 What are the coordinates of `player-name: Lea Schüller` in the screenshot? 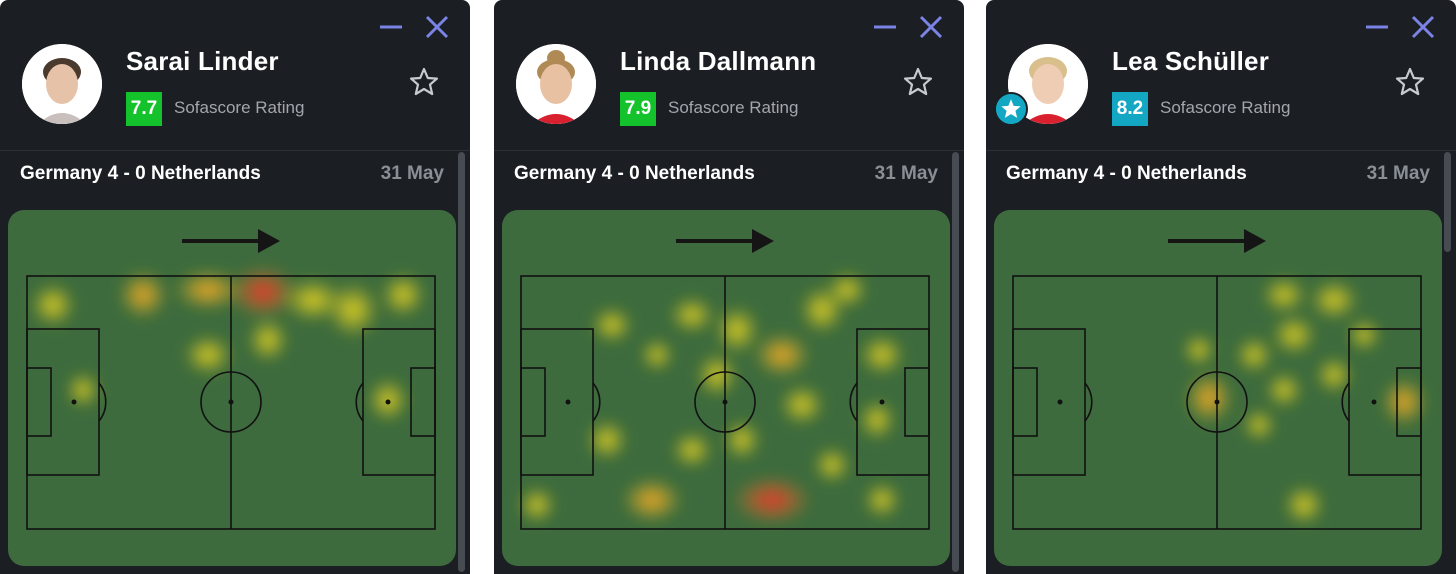 It's located at (1191, 61).